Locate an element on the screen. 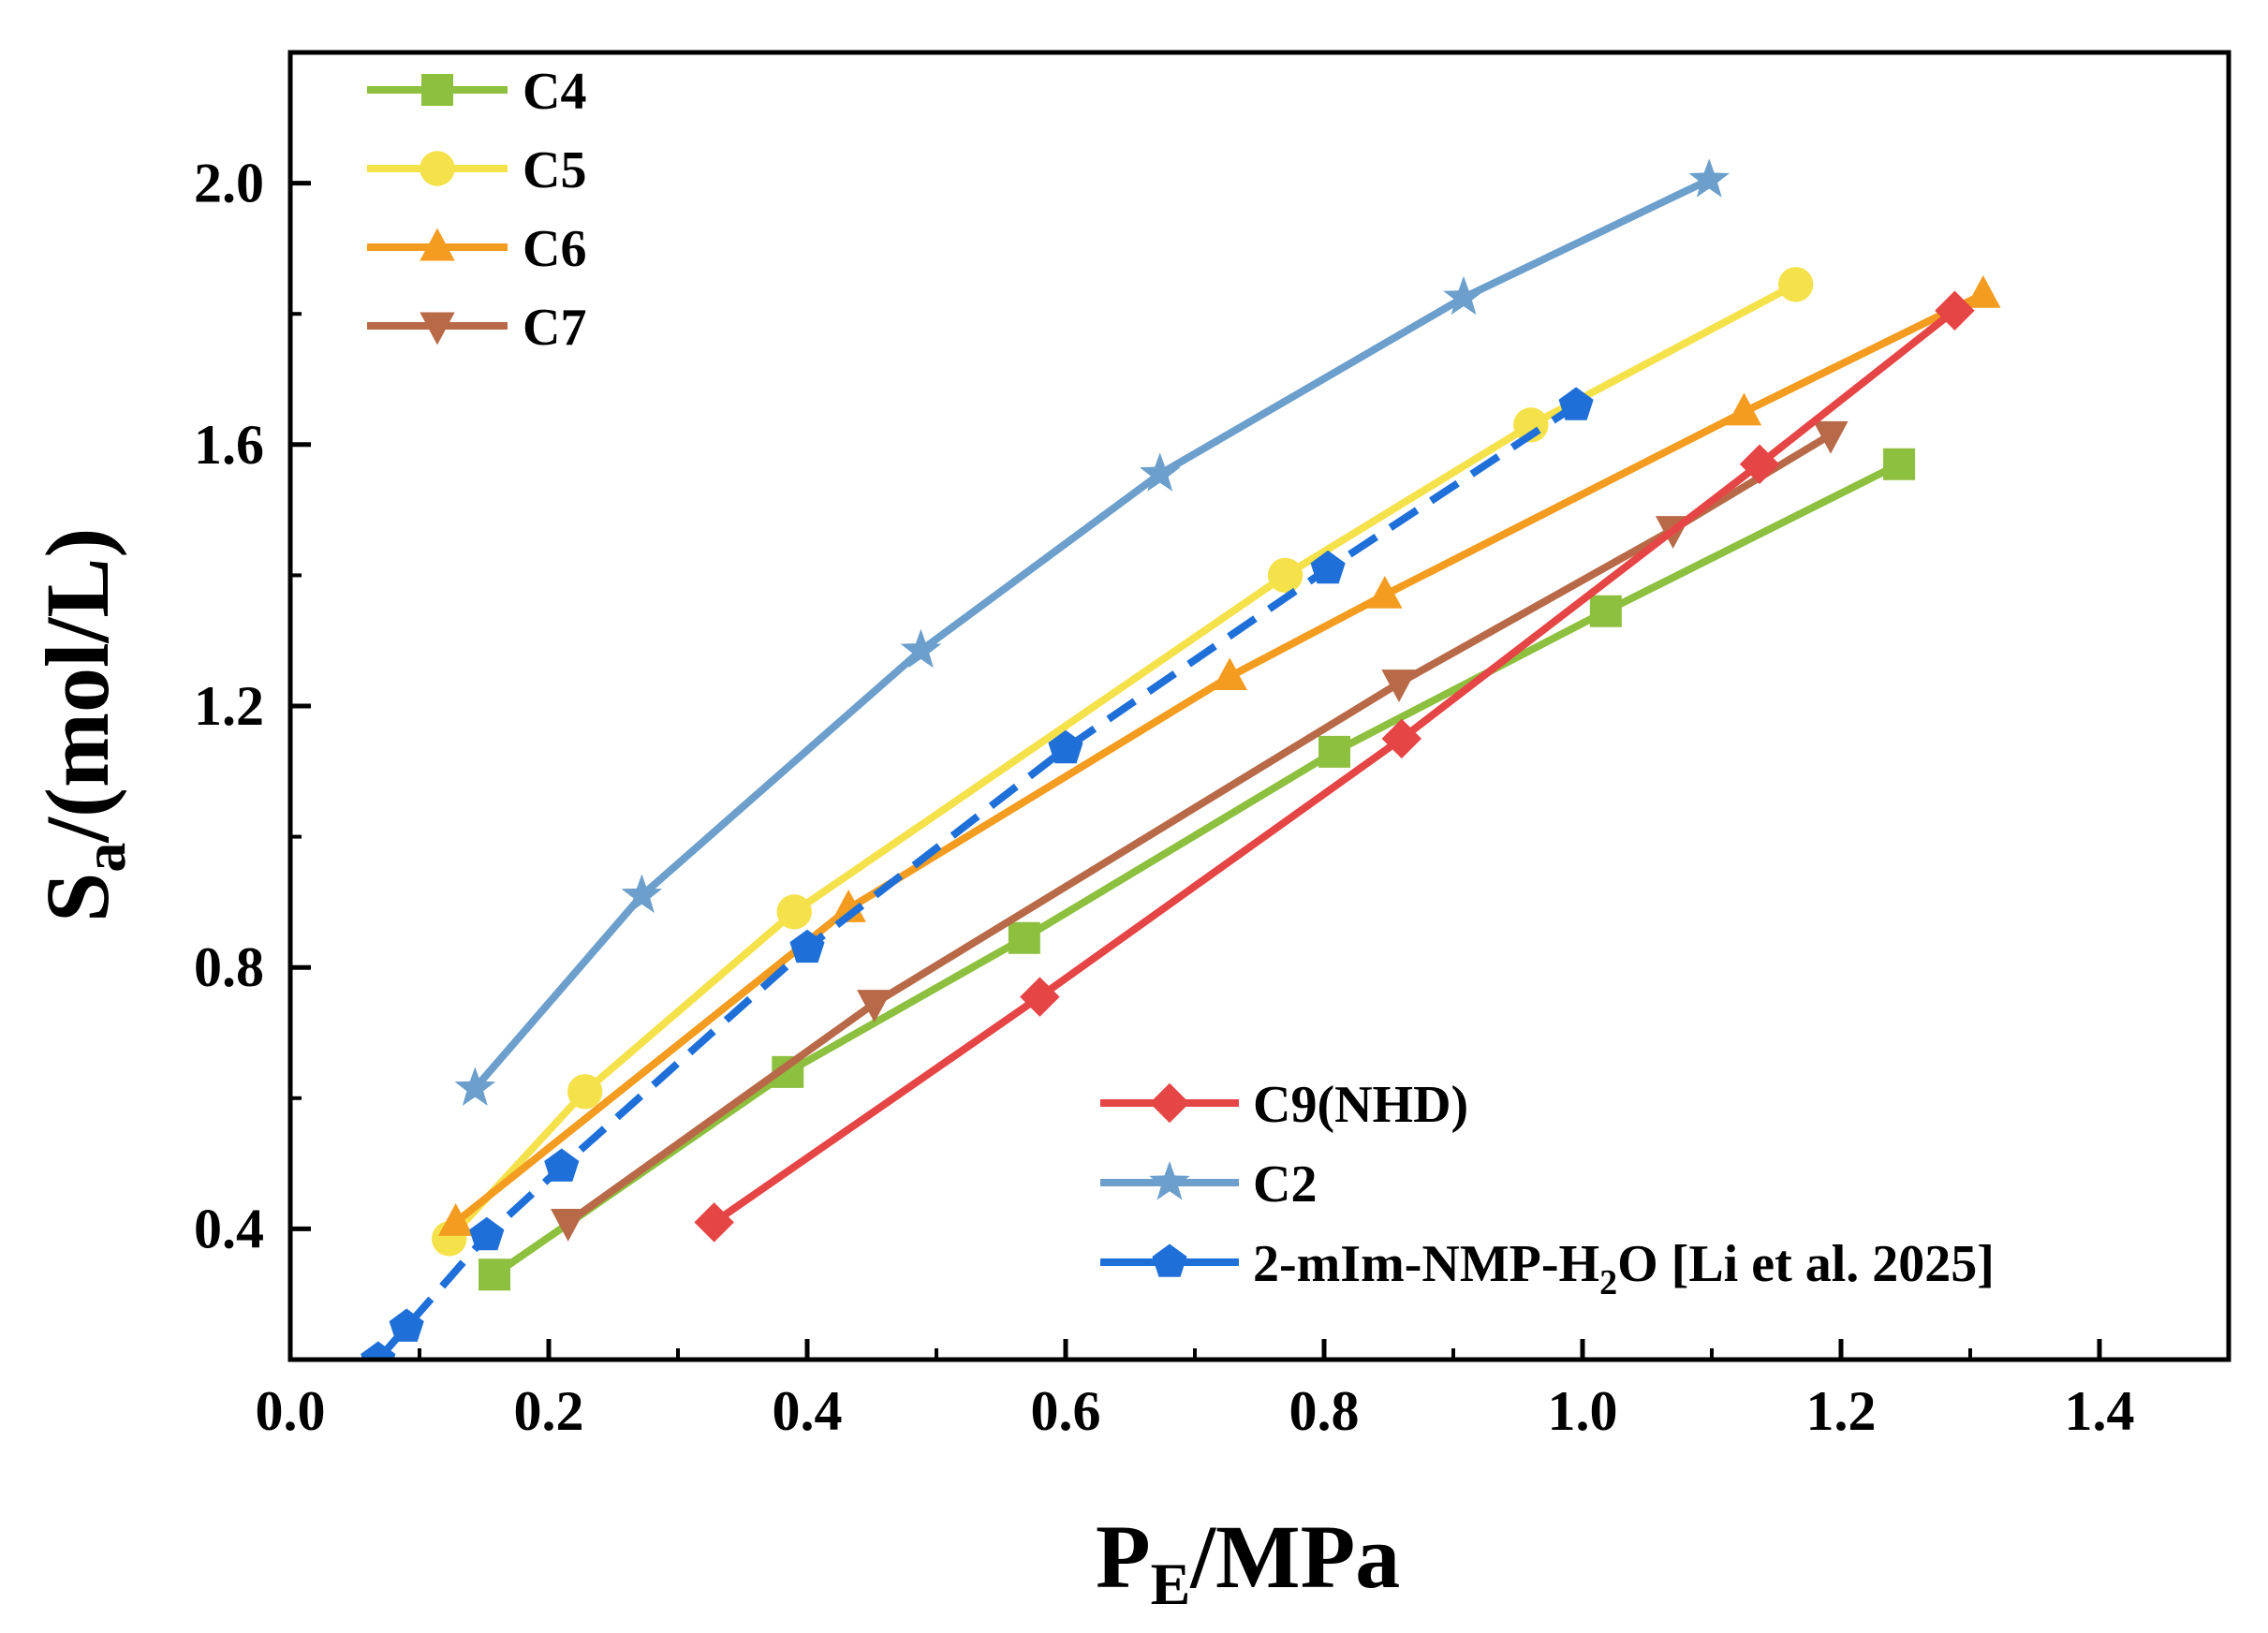 The image size is (2268, 1633). x-tick-label: 0.0 is located at coordinates (291, 1411).